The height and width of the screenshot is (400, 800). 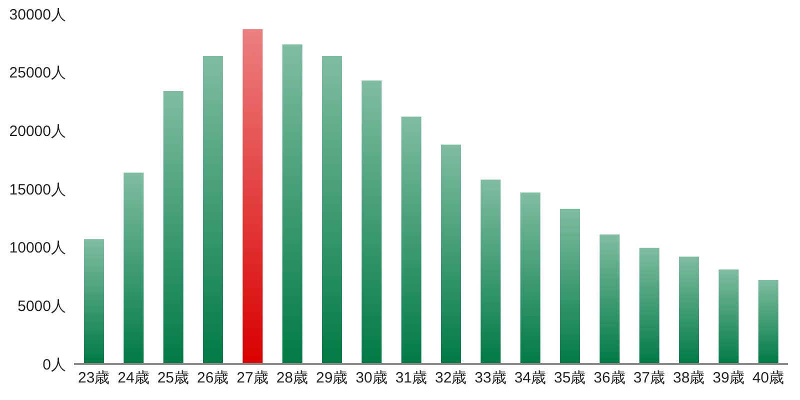 What do you see at coordinates (37, 73) in the screenshot?
I see `y-tick-label: 25000人` at bounding box center [37, 73].